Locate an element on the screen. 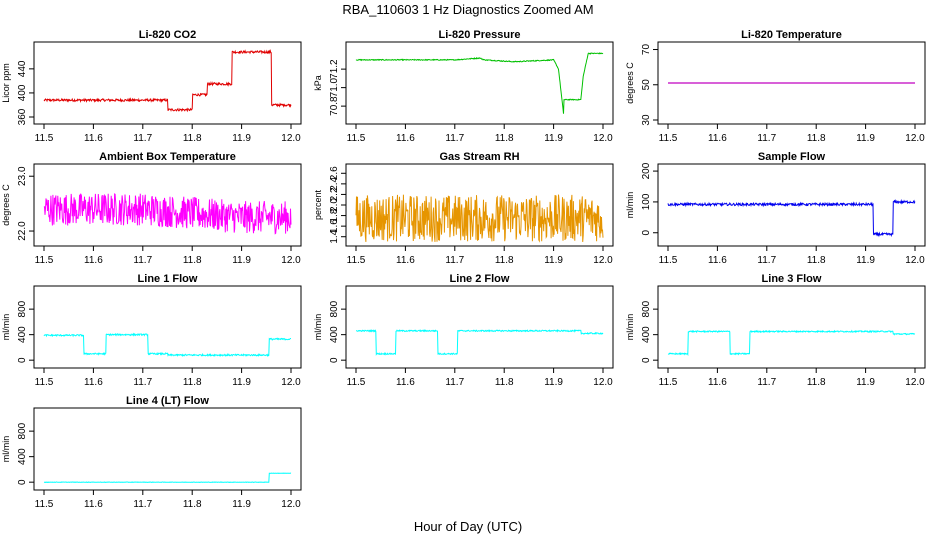  panel-title: Line 2 Flow is located at coordinates (480, 279).